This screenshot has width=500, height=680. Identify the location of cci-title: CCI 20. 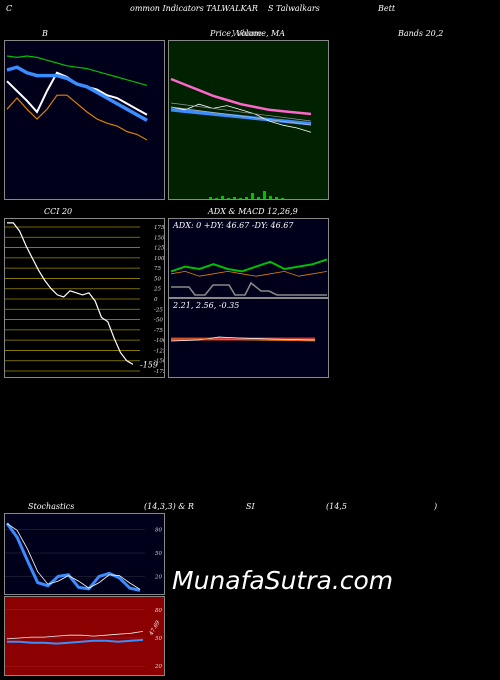
(58, 211).